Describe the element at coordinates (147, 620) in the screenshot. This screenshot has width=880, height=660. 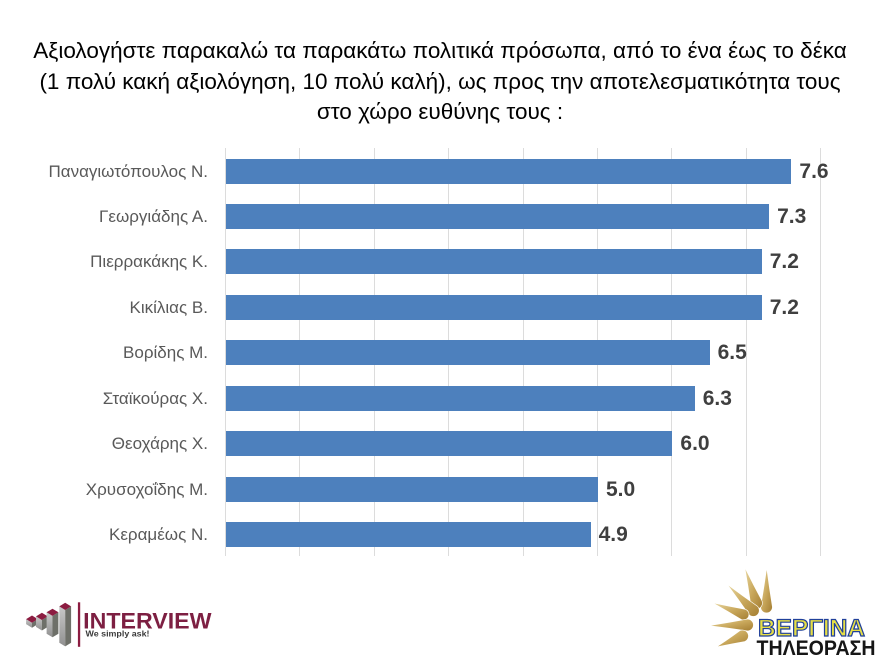
I see `svg-text: INTERVIEW` at that location.